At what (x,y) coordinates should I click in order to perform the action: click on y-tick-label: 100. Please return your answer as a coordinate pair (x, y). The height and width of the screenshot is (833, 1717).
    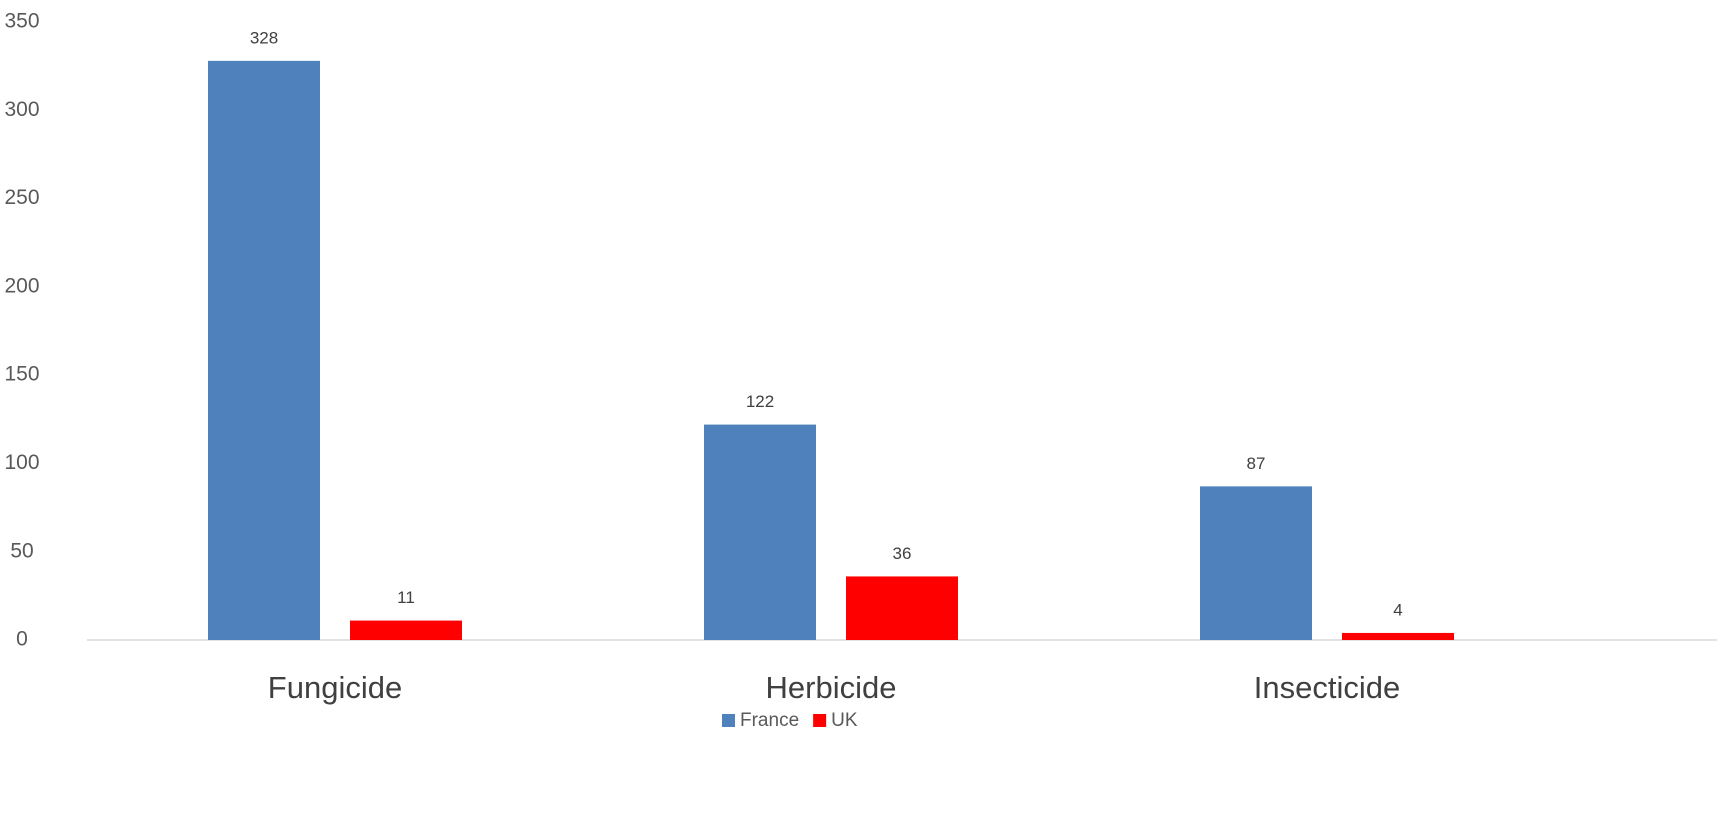
    Looking at the image, I should click on (21, 462).